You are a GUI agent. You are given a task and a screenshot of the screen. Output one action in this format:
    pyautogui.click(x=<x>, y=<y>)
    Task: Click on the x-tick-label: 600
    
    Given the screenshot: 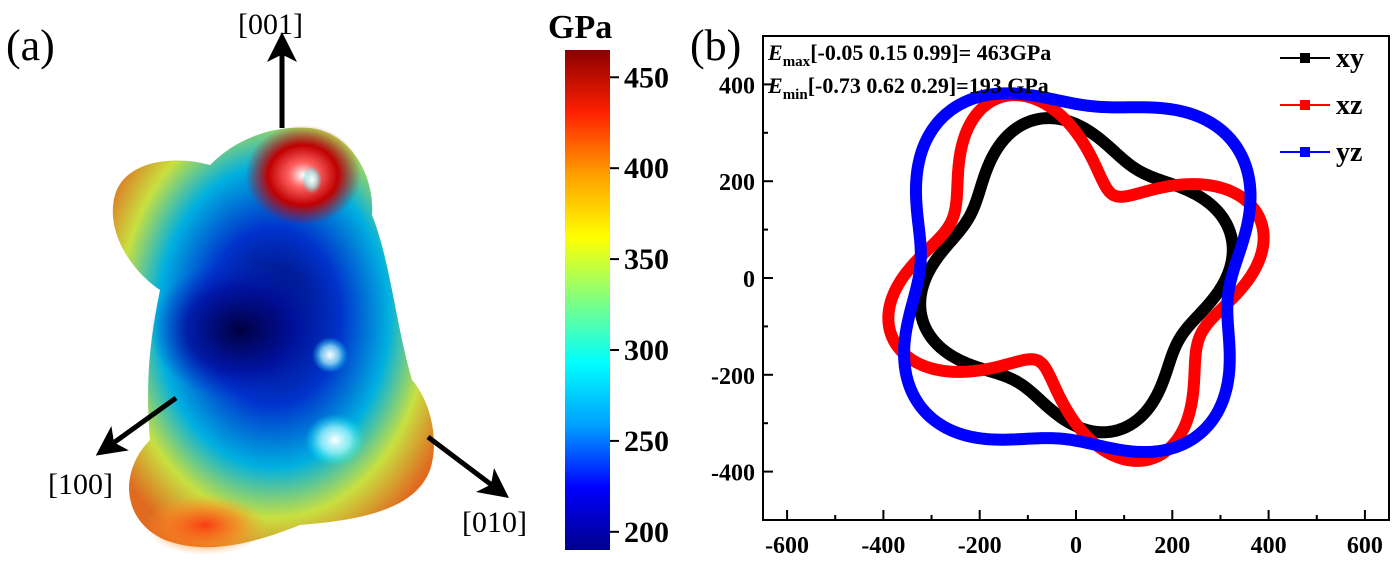 What is the action you would take?
    pyautogui.click(x=1365, y=546)
    